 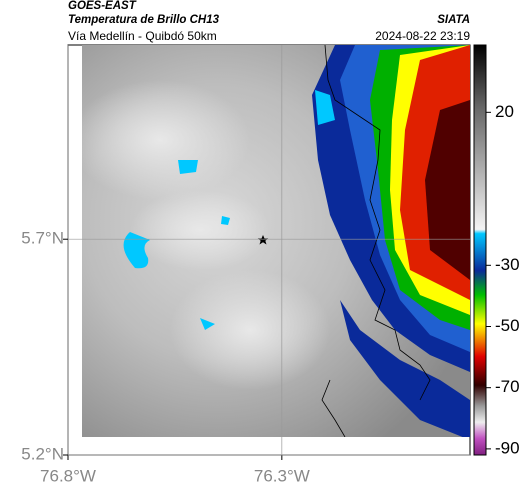 What do you see at coordinates (507, 264) in the screenshot?
I see `colorbar-tick-label: -30` at bounding box center [507, 264].